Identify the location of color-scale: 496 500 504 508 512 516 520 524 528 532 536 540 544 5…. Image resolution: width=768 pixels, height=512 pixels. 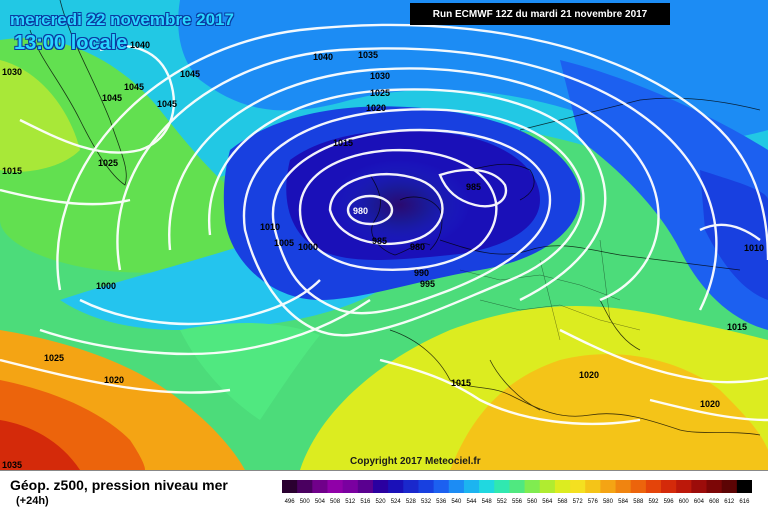
(517, 492).